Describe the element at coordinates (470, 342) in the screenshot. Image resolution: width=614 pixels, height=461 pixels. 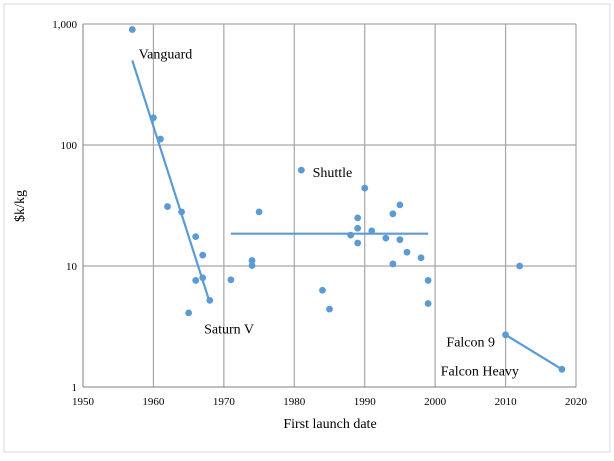
I see `annotation-label: Falcon 9` at that location.